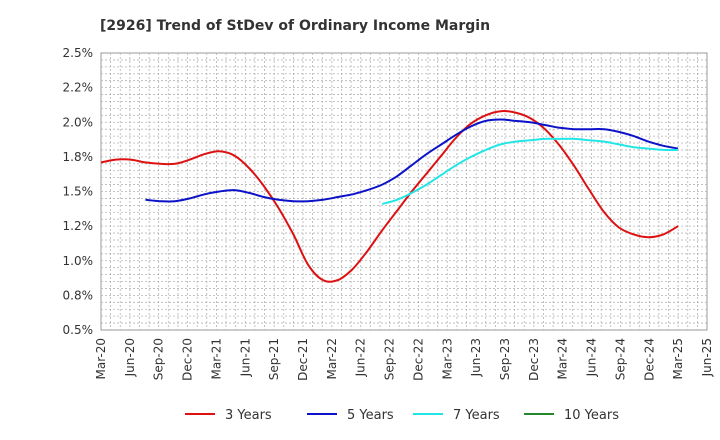 This screenshot has width=720, height=440. I want to click on legend-label: 5 Years, so click(370, 415).